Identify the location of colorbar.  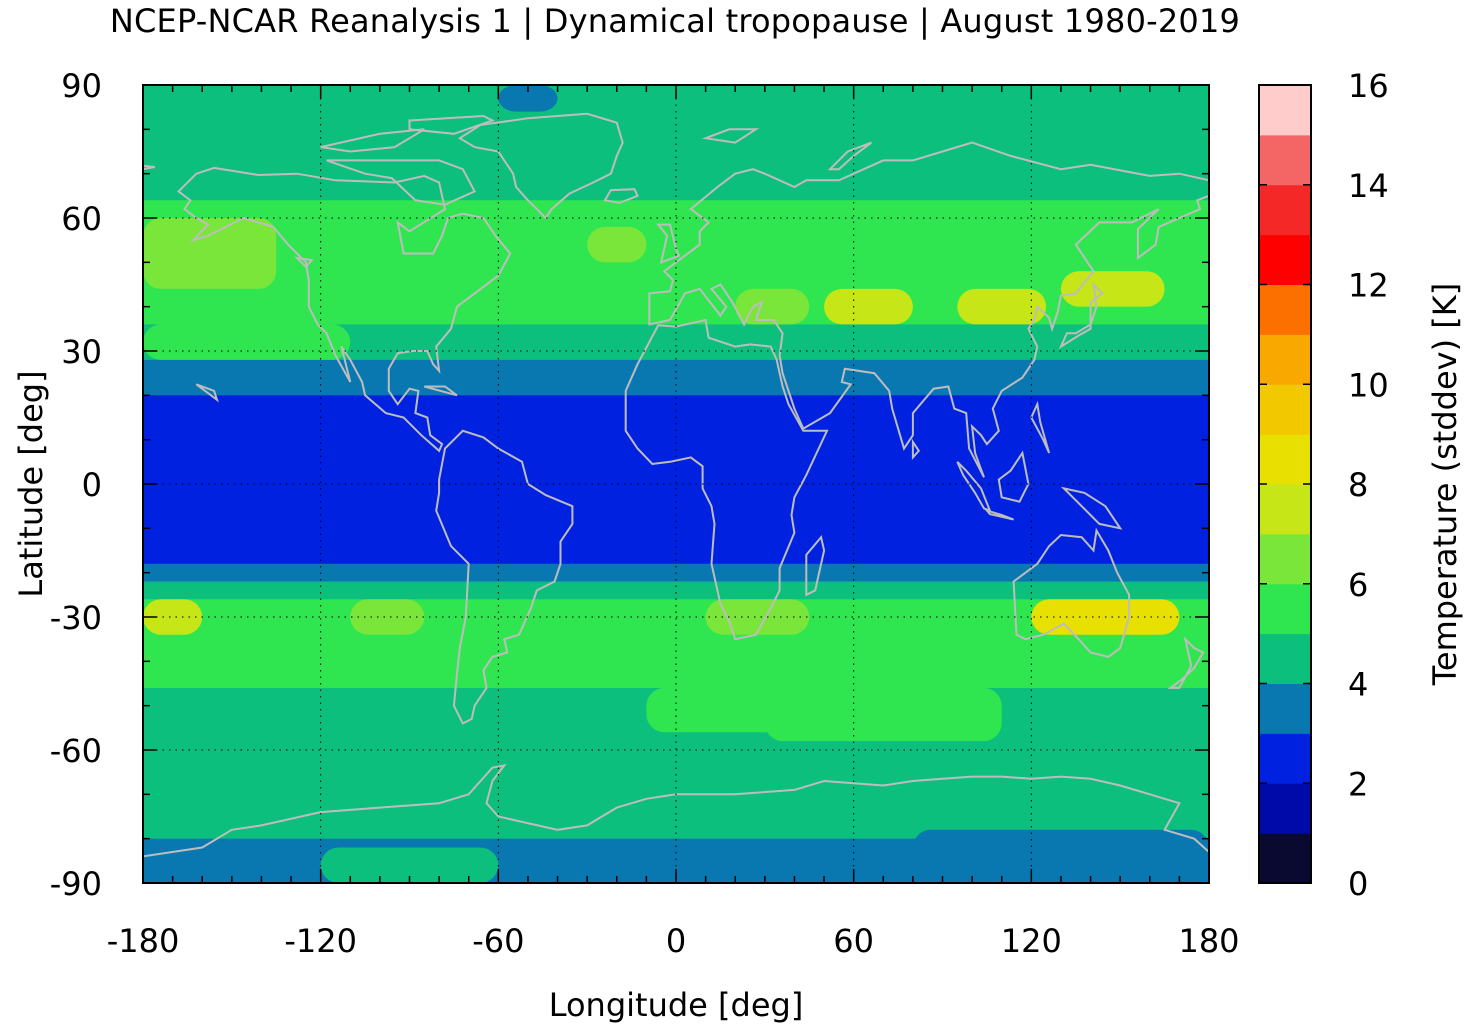
(1285, 484).